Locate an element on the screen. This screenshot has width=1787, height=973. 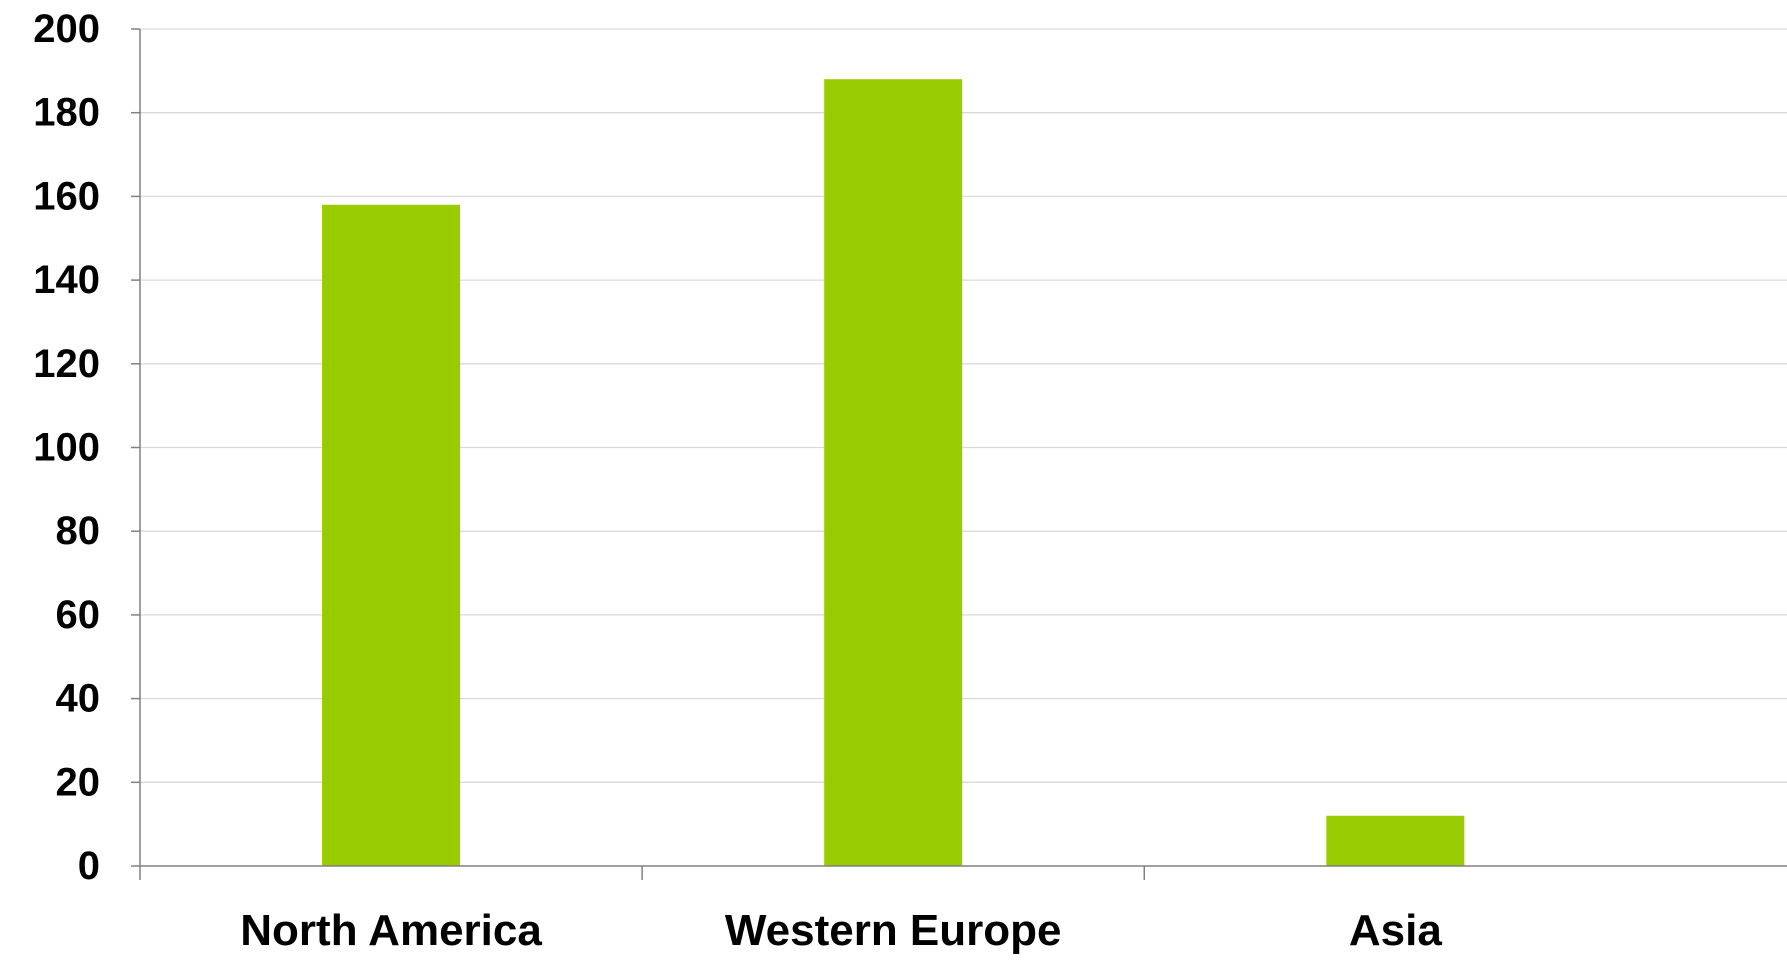
y-tick-label: 200 is located at coordinates (66, 29).